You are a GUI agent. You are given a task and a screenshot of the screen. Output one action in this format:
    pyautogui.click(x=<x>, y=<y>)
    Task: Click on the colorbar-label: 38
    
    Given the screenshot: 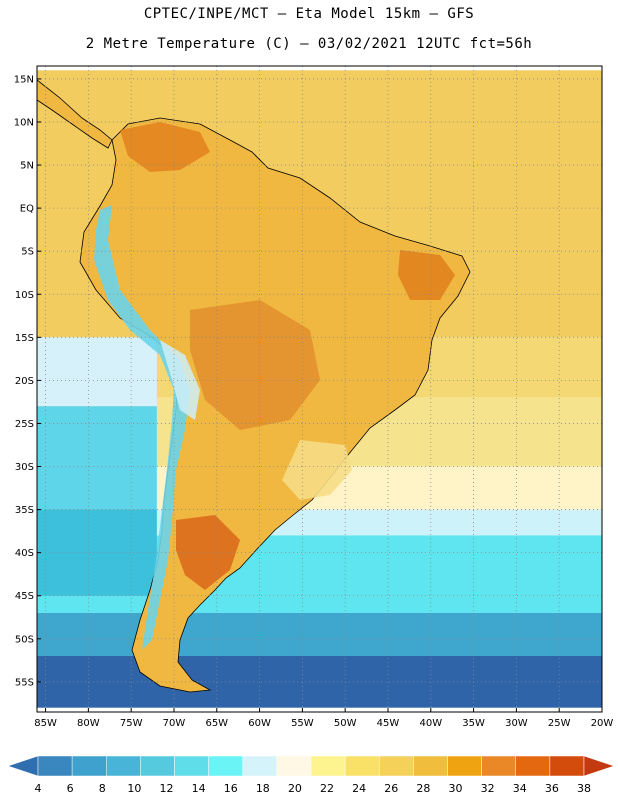 What is the action you would take?
    pyautogui.click(x=584, y=788)
    